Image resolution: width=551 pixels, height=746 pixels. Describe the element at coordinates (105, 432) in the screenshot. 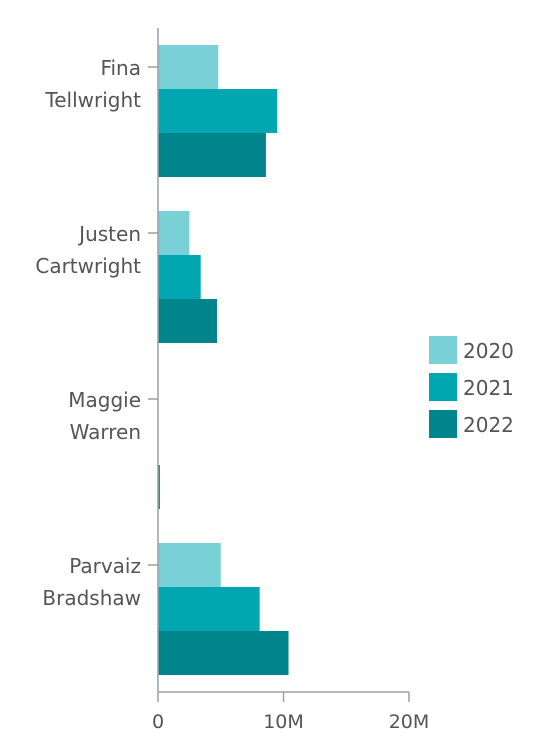

I see `category-label-line: Warren` at that location.